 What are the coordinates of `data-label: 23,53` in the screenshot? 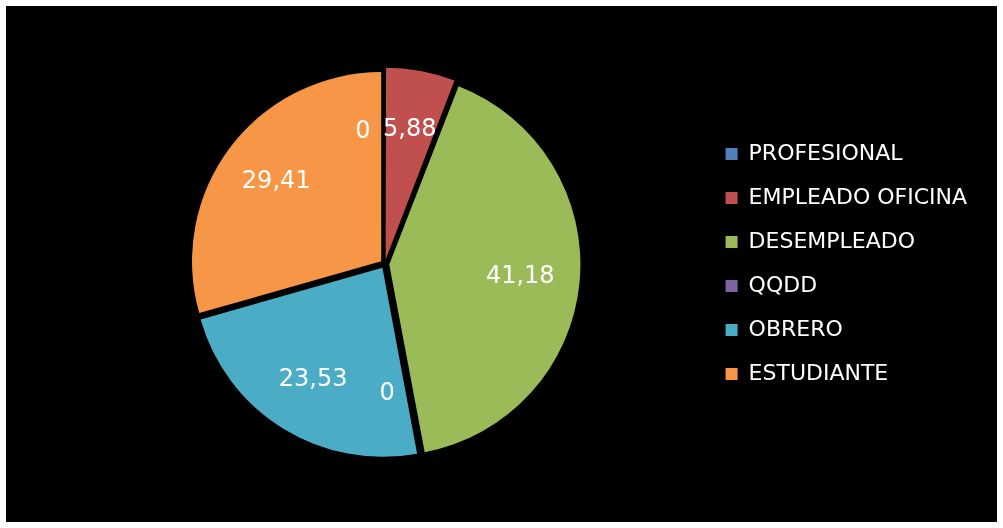 It's located at (313, 377).